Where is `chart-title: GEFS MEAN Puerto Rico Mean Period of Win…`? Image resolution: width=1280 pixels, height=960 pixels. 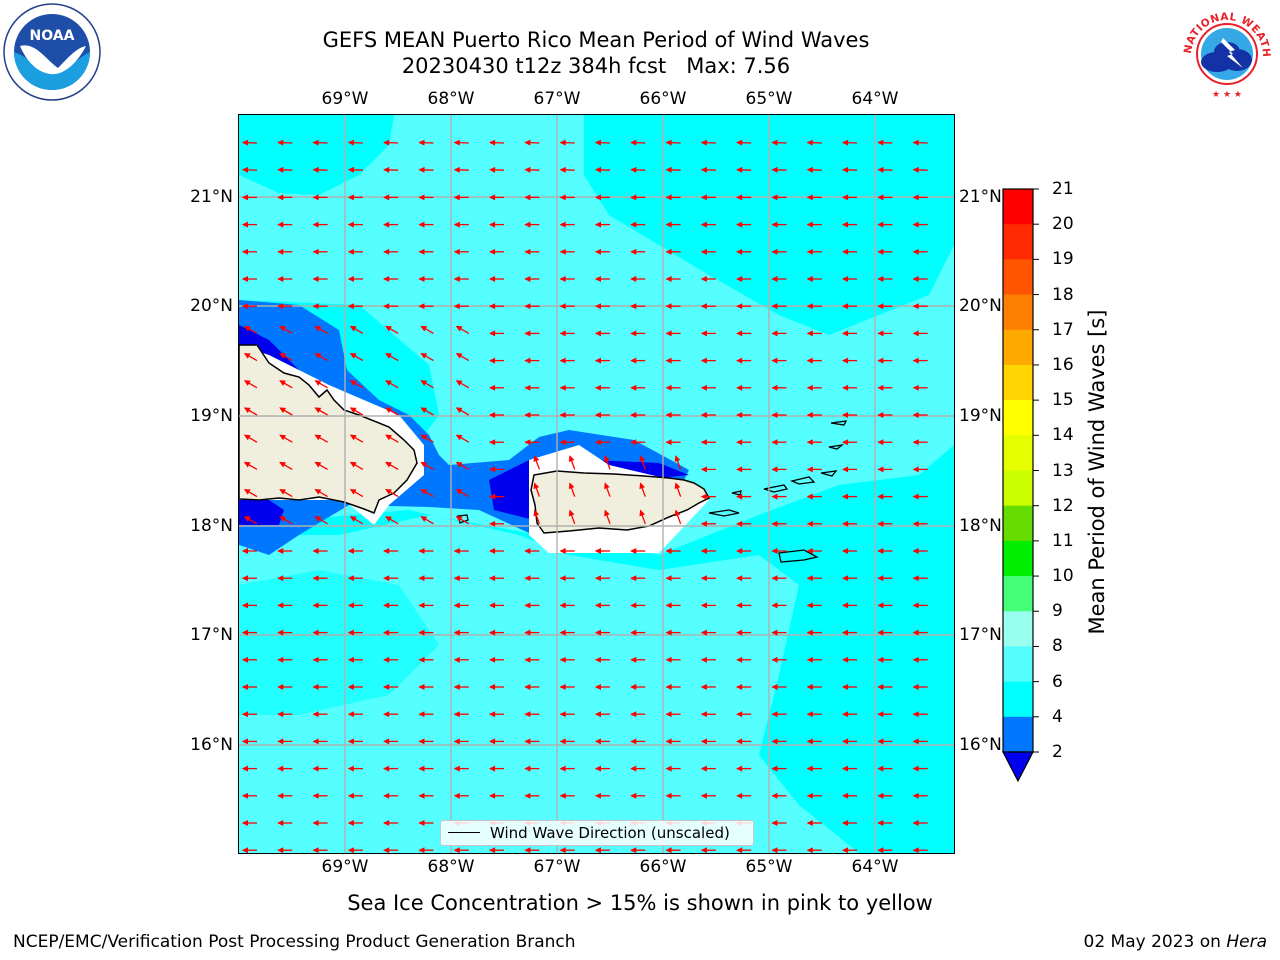 chart-title: GEFS MEAN Puerto Rico Mean Period of Win… is located at coordinates (596, 40).